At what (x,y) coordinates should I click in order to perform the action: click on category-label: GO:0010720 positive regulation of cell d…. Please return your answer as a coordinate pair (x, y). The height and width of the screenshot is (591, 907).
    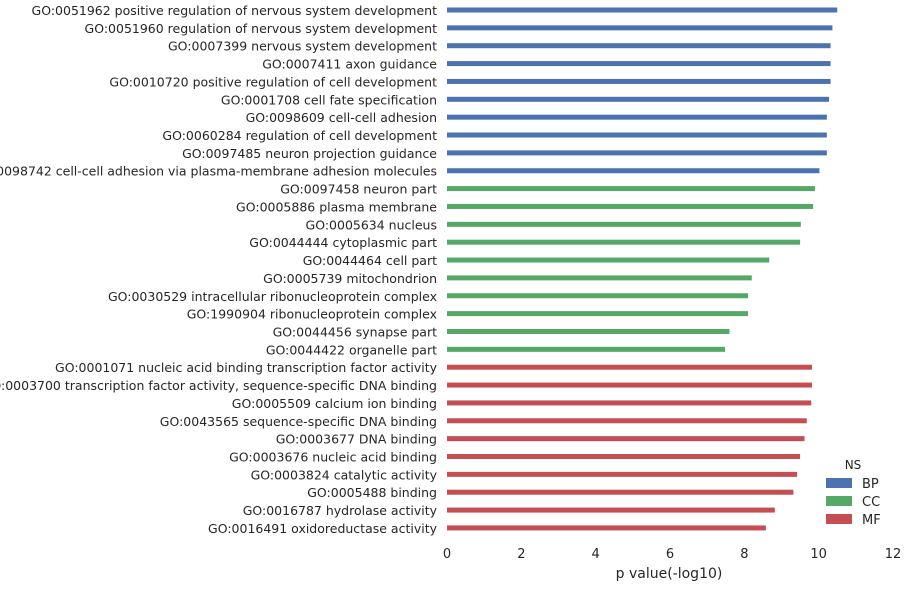
    Looking at the image, I should click on (273, 81).